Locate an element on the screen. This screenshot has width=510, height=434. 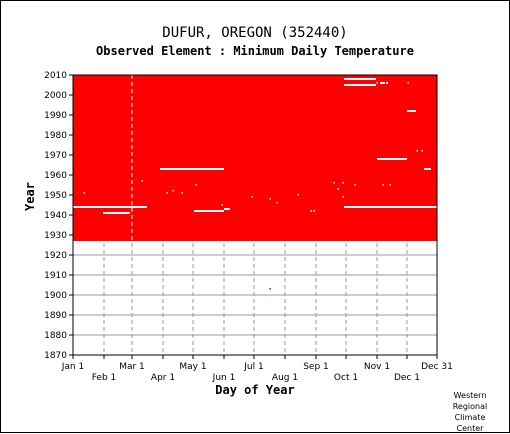
x-tick-label: Apr 1 is located at coordinates (163, 378).